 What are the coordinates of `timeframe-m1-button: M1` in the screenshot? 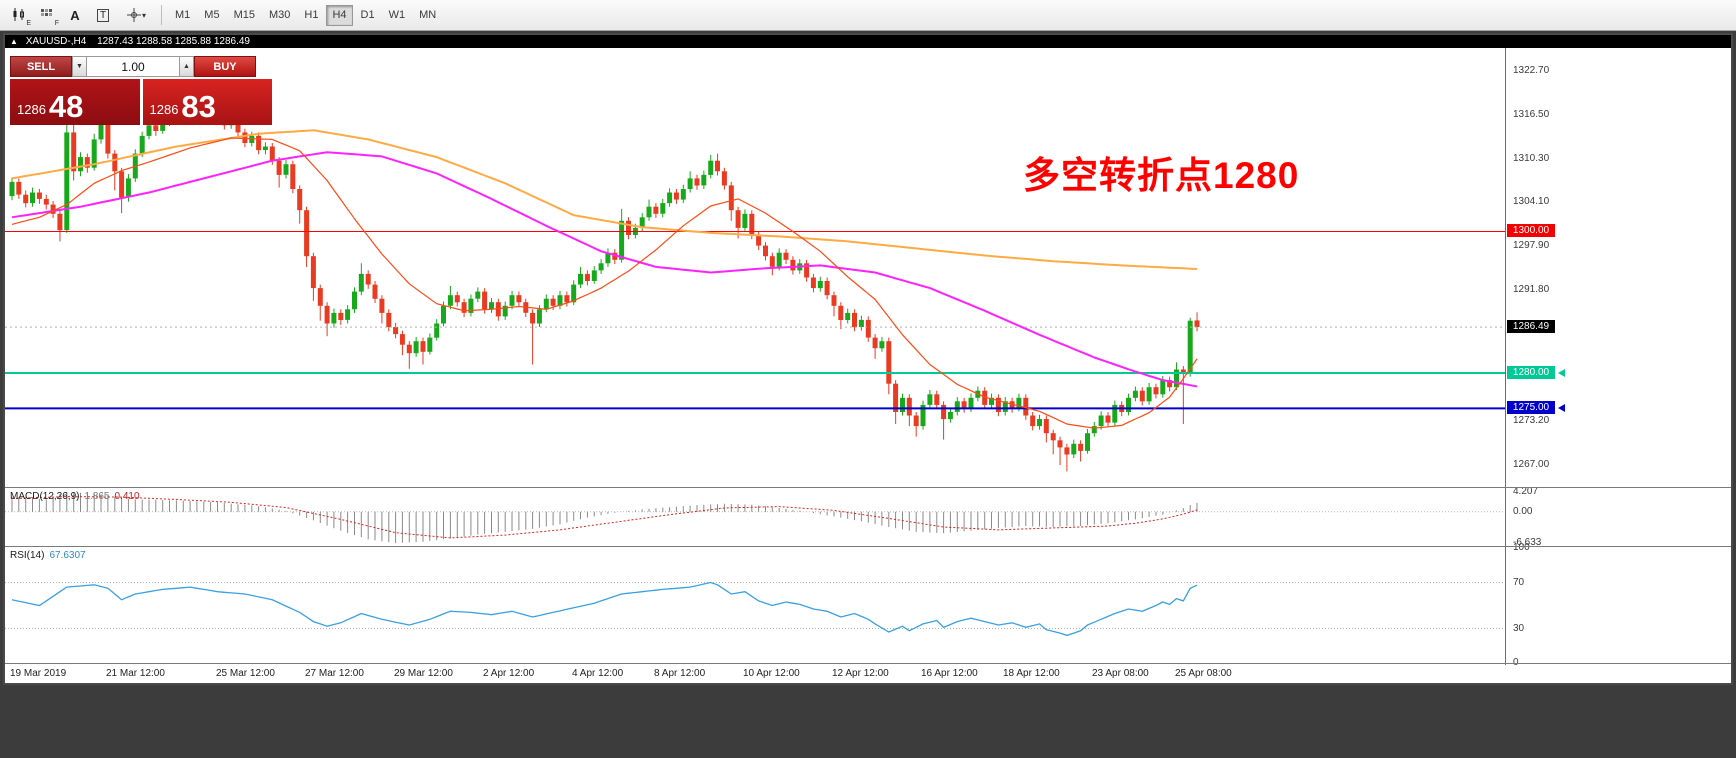 It's located at (183, 15).